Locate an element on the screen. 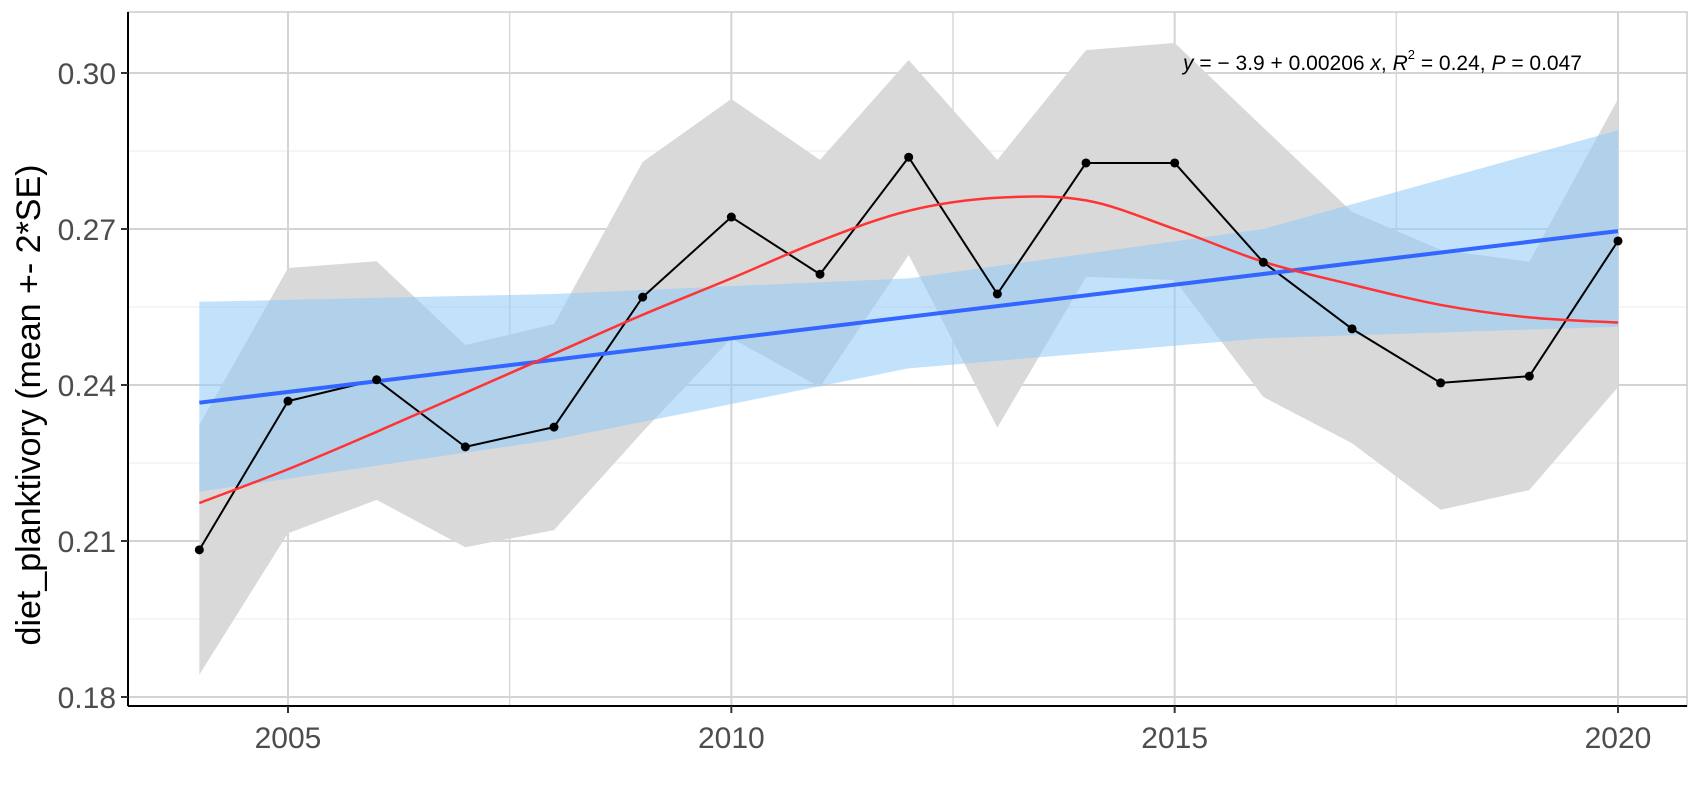  y-tick-label: 0.24 is located at coordinates (87, 386).